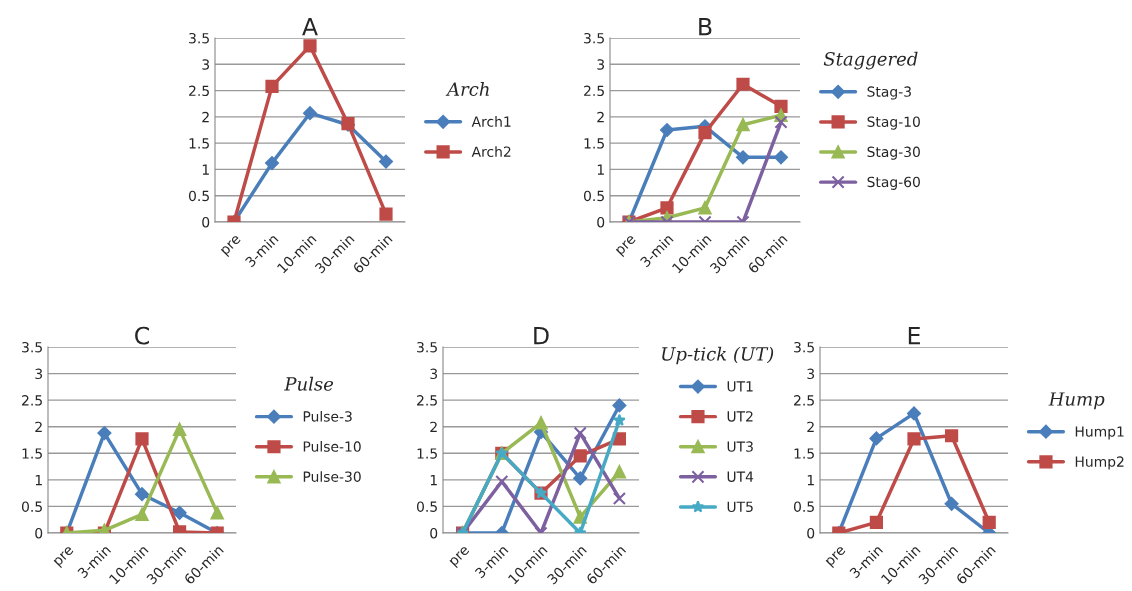  Describe the element at coordinates (740, 416) in the screenshot. I see `legend-label: UT2` at that location.